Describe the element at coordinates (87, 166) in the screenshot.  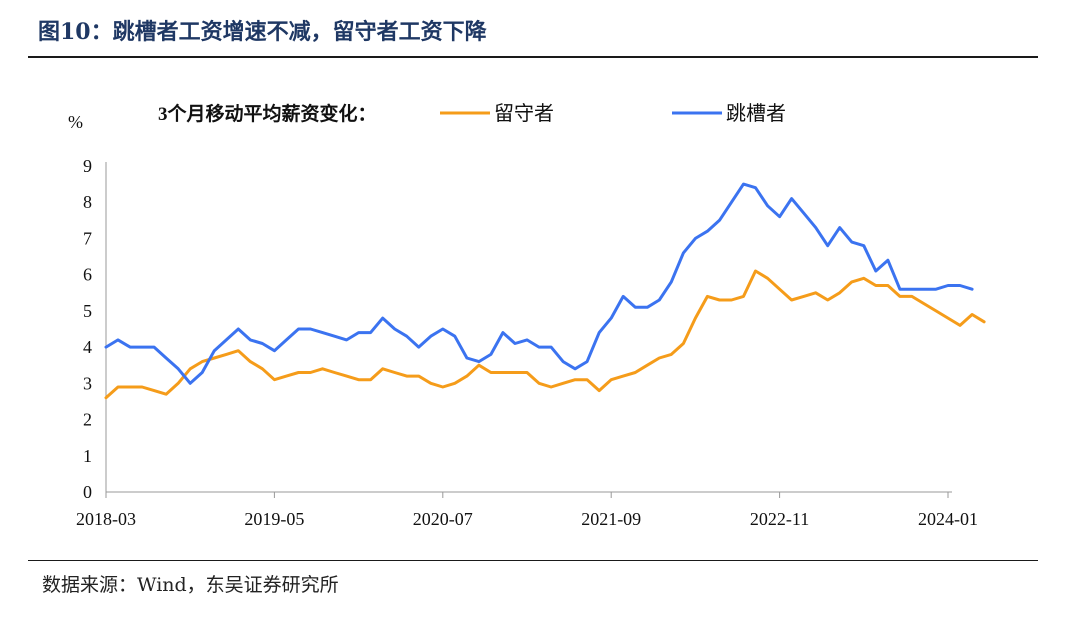
I see `y-tick-label: 9` at that location.